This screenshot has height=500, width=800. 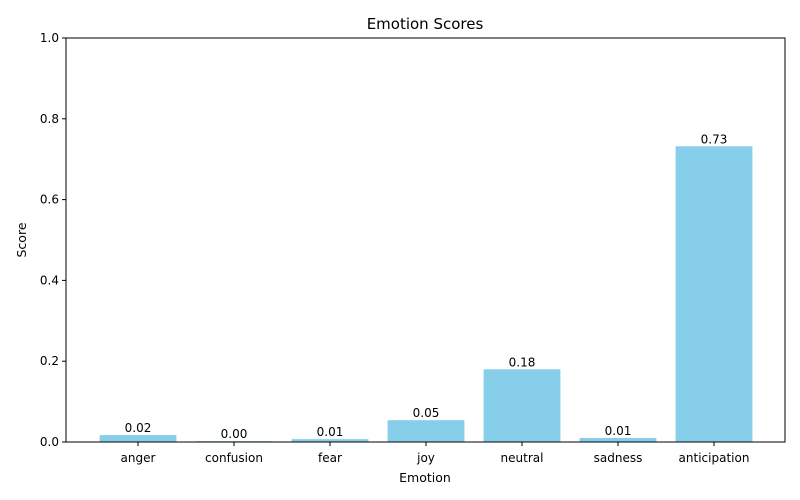 What do you see at coordinates (330, 432) in the screenshot?
I see `data-label-fear: 0.01` at bounding box center [330, 432].